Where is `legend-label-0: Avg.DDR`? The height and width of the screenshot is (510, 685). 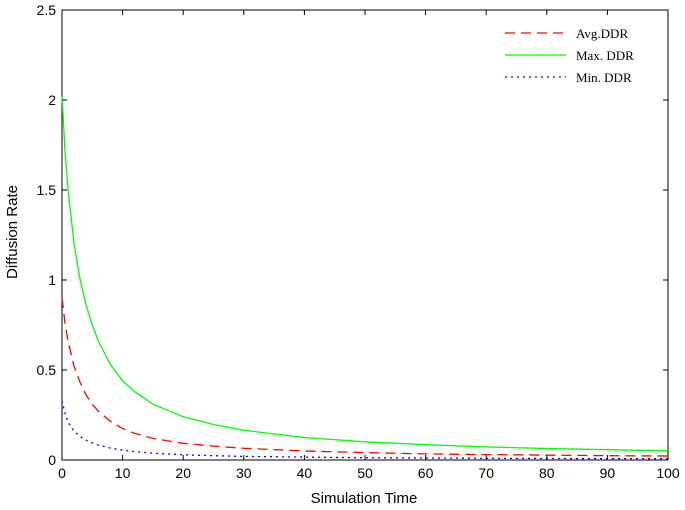 legend-label-0: Avg.DDR is located at coordinates (602, 33).